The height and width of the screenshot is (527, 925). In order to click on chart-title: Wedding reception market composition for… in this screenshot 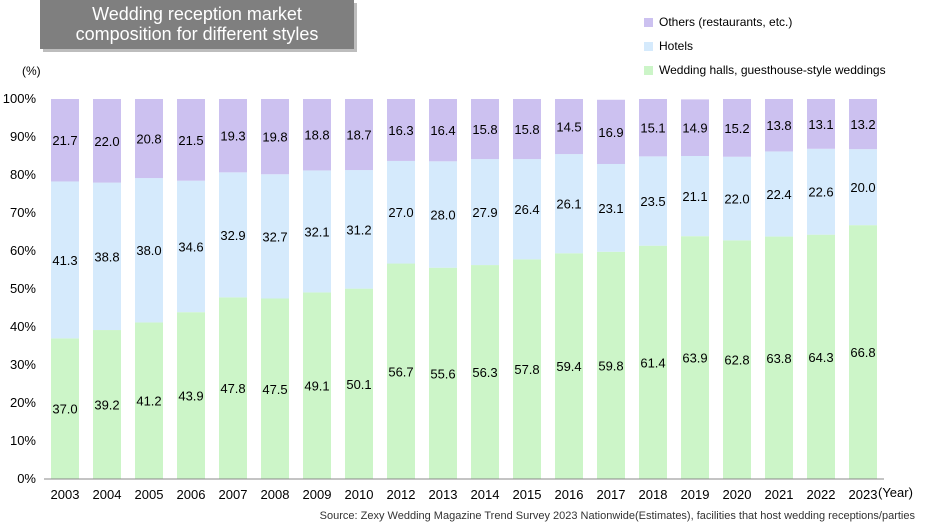, I will do `click(197, 24)`.